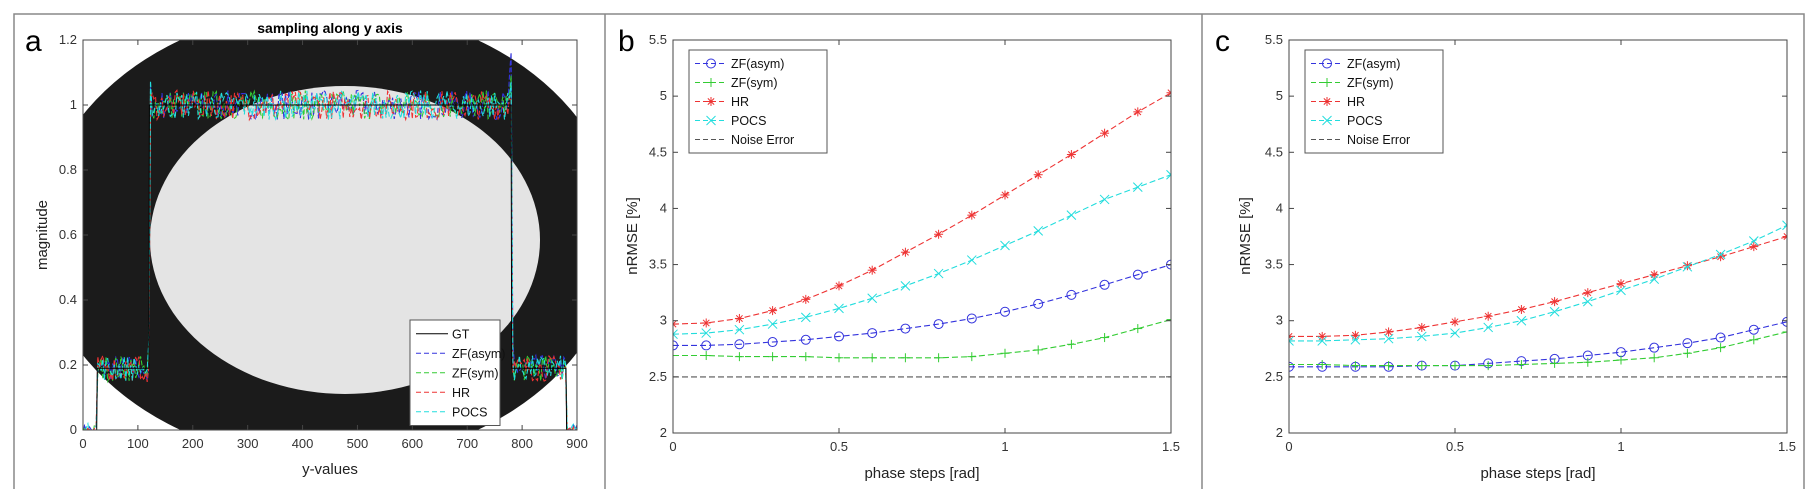  What do you see at coordinates (82, 443) in the screenshot?
I see `a-x-tick-label: 0` at bounding box center [82, 443].